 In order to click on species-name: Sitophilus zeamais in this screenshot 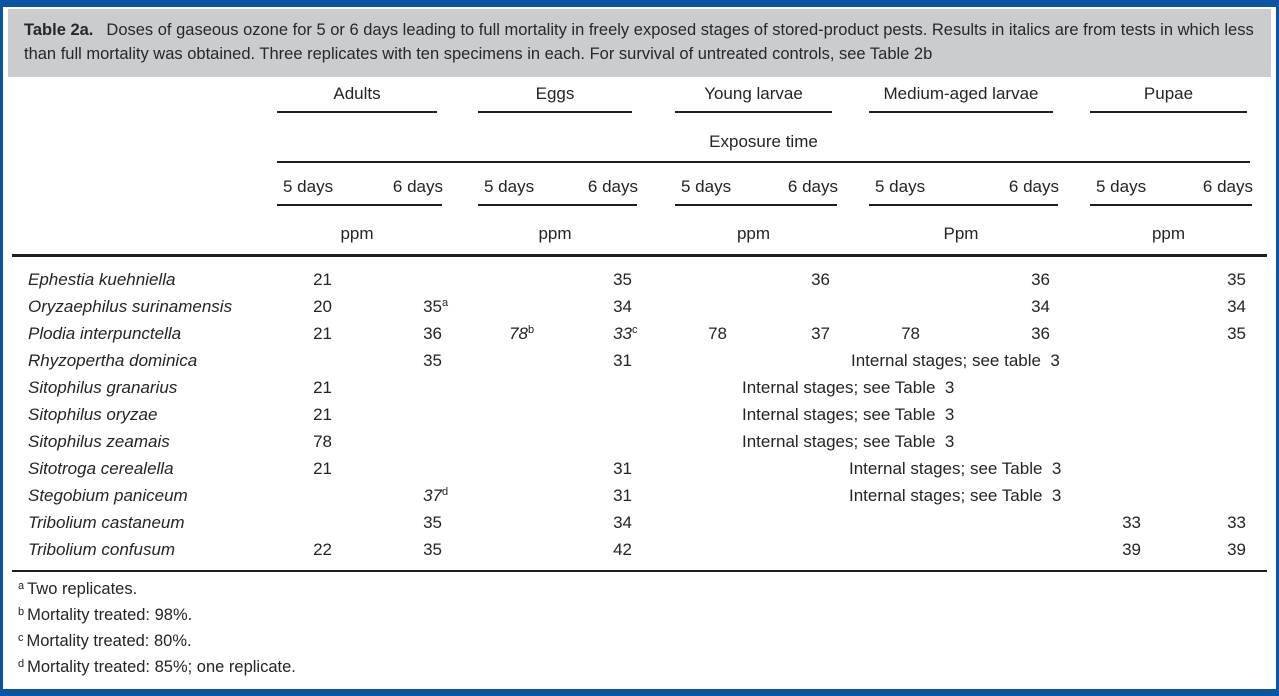, I will do `click(99, 441)`.